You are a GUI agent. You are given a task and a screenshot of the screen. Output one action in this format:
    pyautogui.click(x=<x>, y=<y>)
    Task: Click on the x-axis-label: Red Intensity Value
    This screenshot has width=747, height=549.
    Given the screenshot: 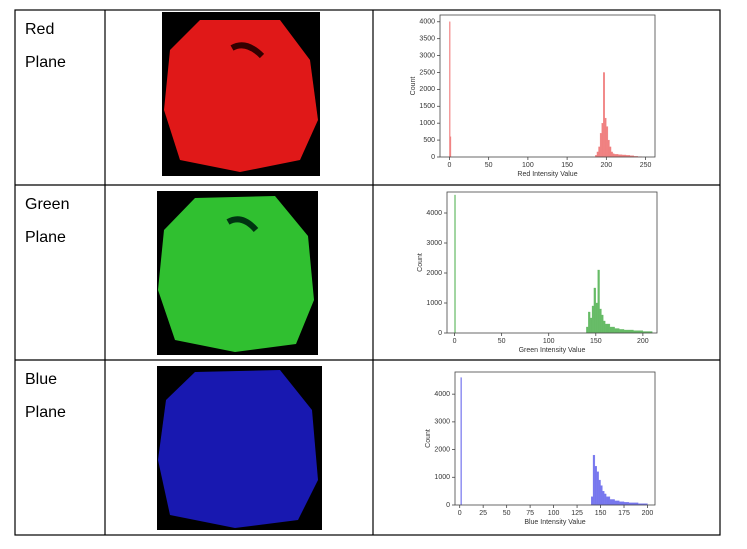 What is the action you would take?
    pyautogui.click(x=547, y=174)
    